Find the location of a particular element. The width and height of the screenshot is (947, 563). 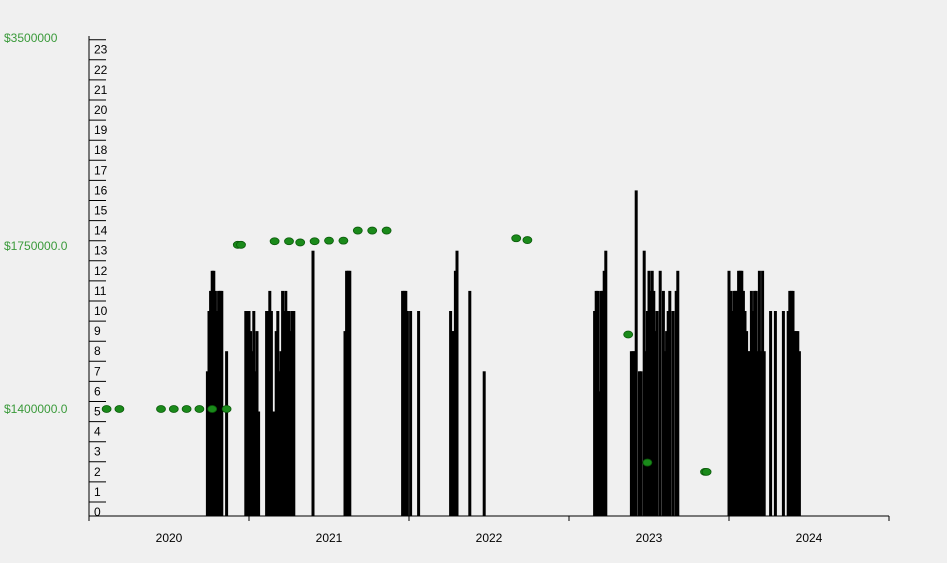

money-axis-label: $1400000.0 is located at coordinates (36, 409).